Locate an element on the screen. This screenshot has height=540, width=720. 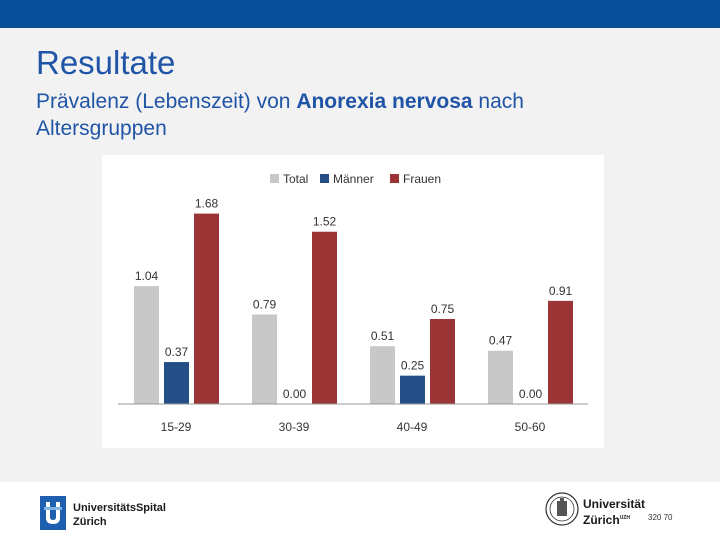
uzh-logo-text: Universität ZürichUZH is located at coordinates (614, 512).